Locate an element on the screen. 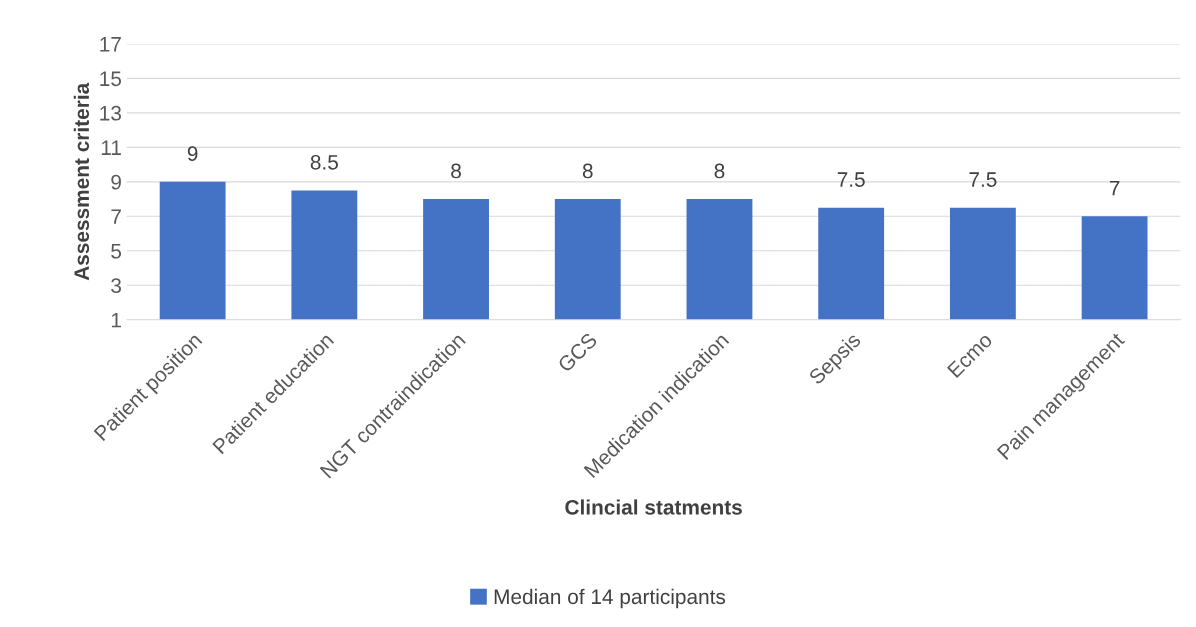 The width and height of the screenshot is (1196, 627). data-label: 8.5 is located at coordinates (324, 162).